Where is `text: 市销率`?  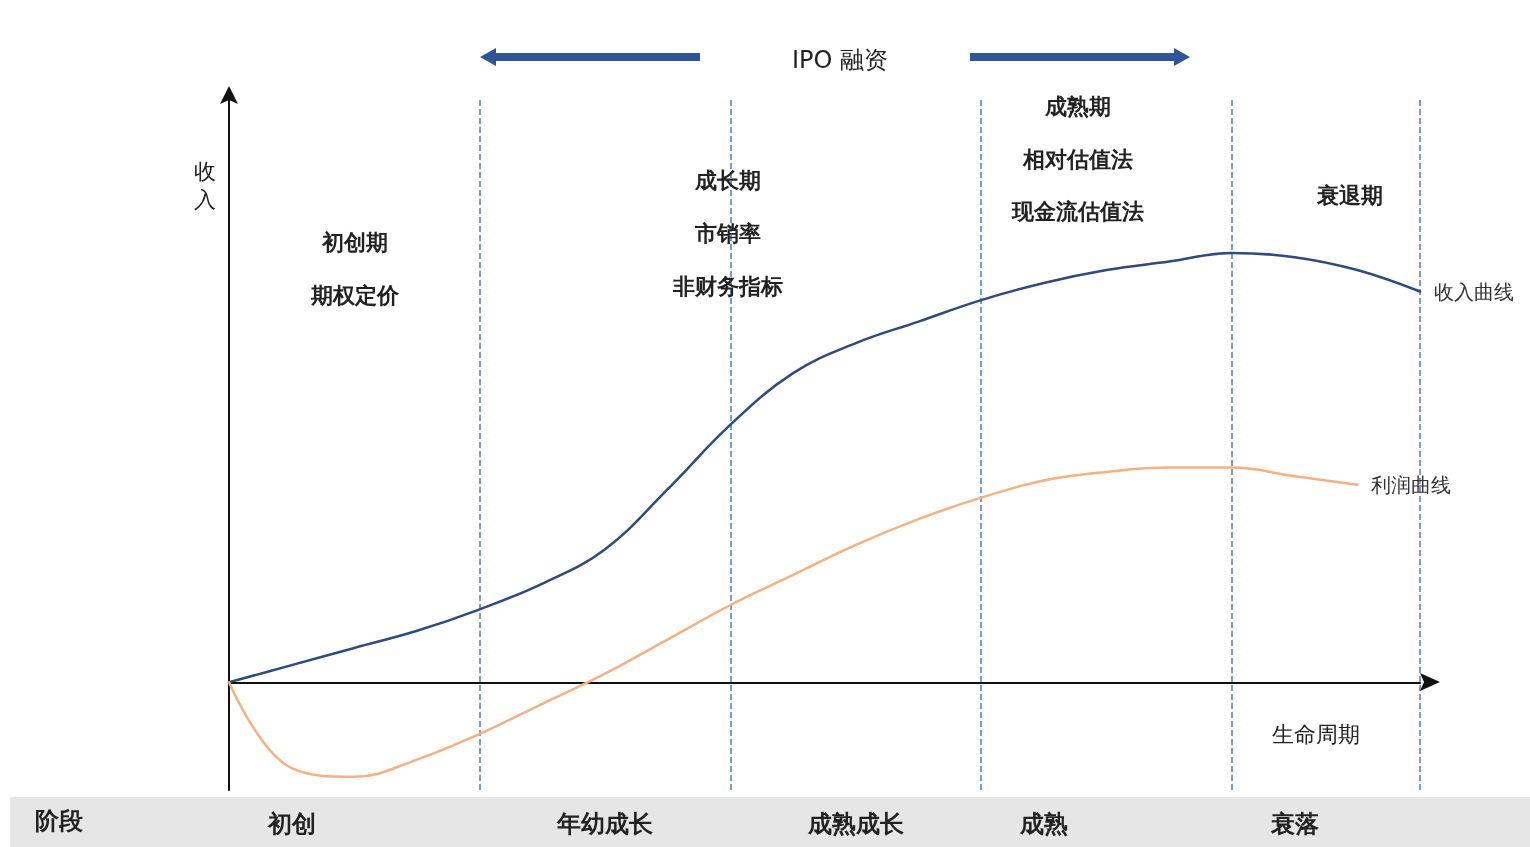
text: 市销率 is located at coordinates (728, 234).